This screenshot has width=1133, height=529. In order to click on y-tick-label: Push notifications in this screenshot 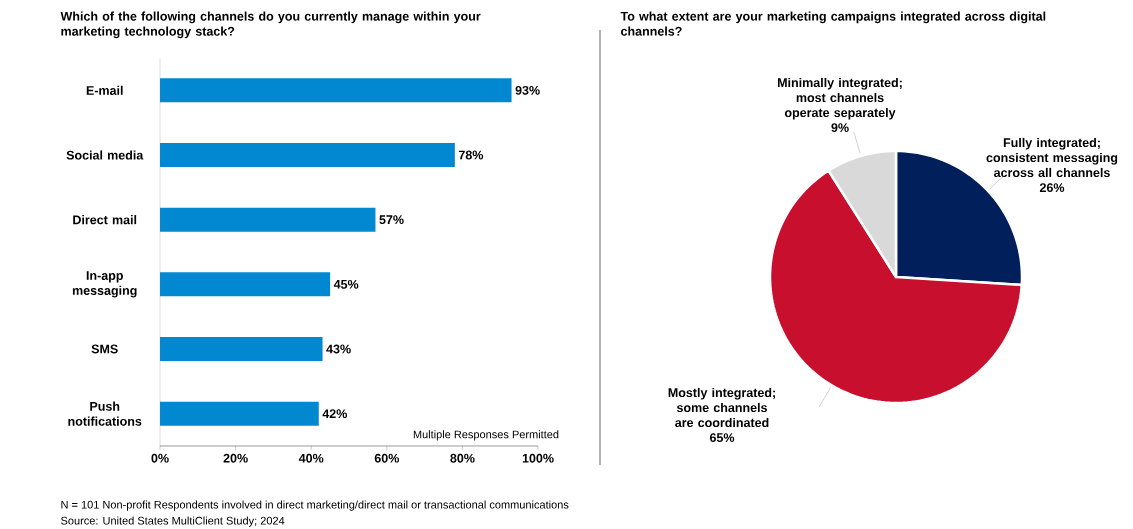, I will do `click(105, 413)`.